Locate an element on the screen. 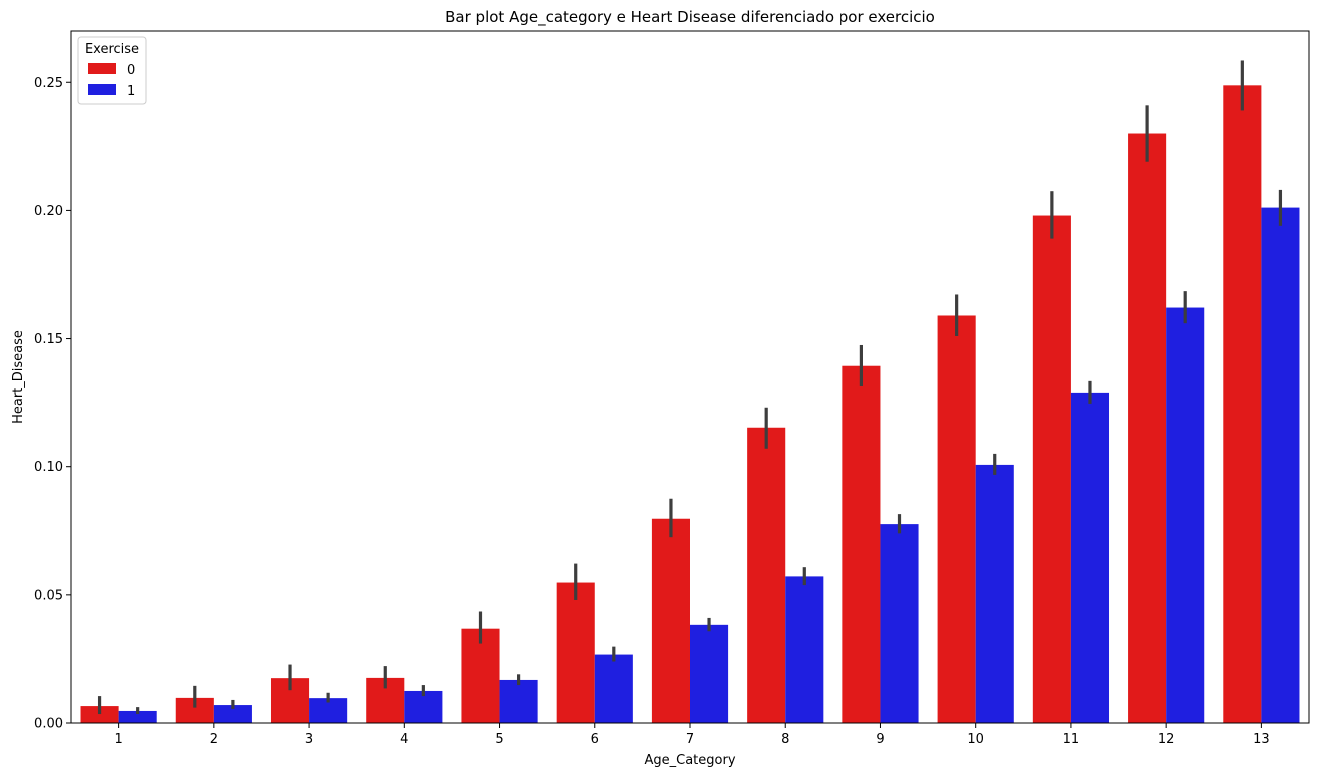 The image size is (1320, 776). y-tick-label: 0.25 is located at coordinates (48, 83).